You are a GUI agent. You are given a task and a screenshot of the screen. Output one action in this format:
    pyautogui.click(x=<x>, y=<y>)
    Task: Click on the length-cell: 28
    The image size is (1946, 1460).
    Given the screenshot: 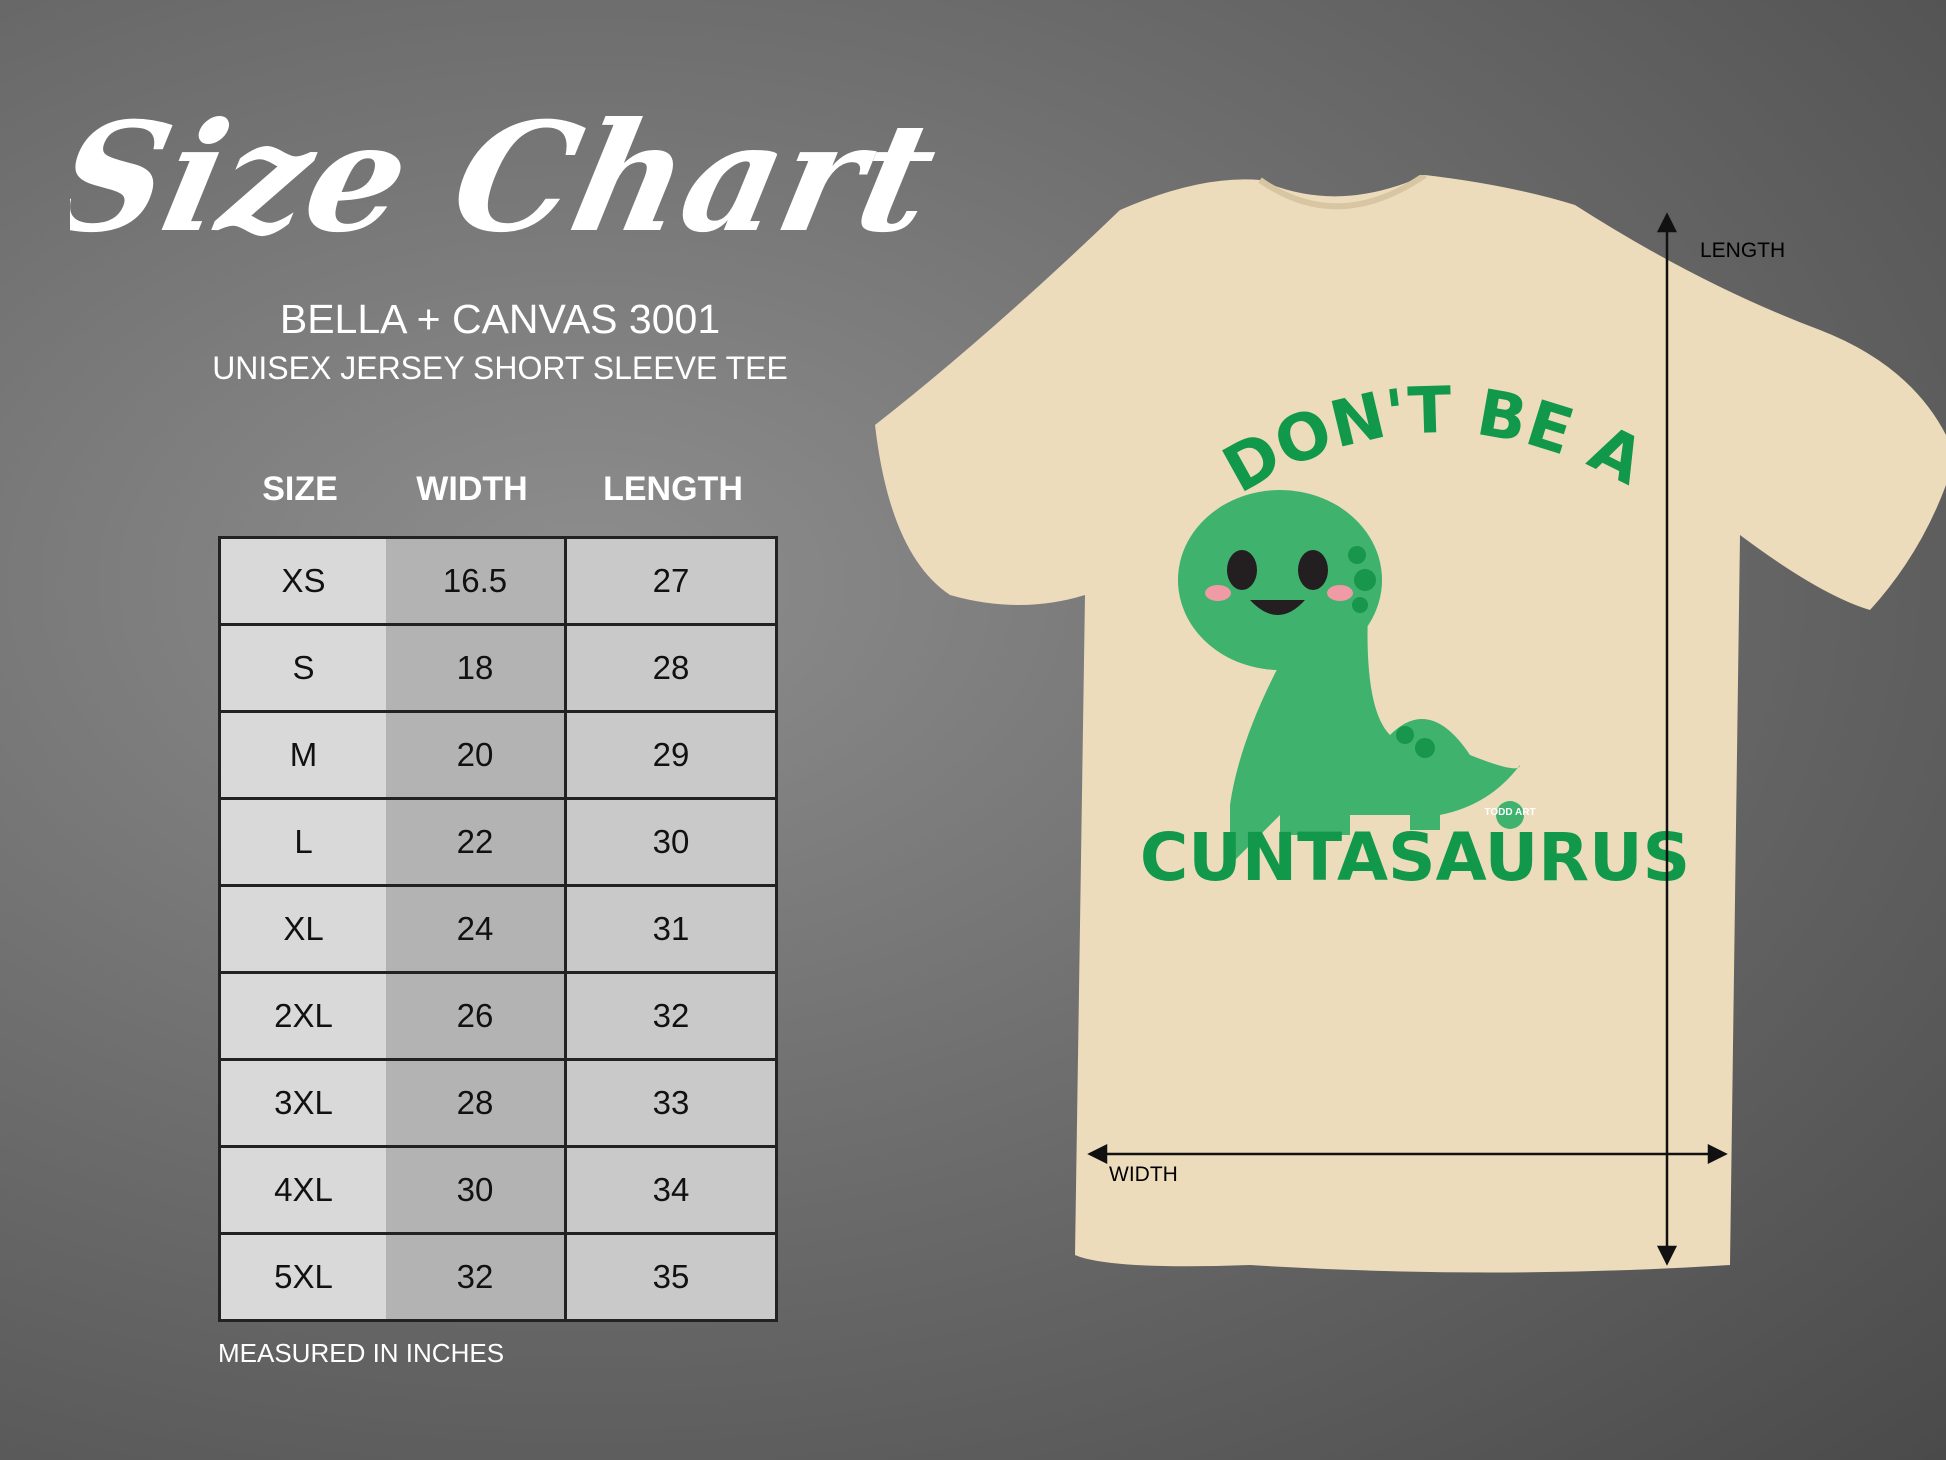 What is the action you would take?
    pyautogui.click(x=671, y=668)
    